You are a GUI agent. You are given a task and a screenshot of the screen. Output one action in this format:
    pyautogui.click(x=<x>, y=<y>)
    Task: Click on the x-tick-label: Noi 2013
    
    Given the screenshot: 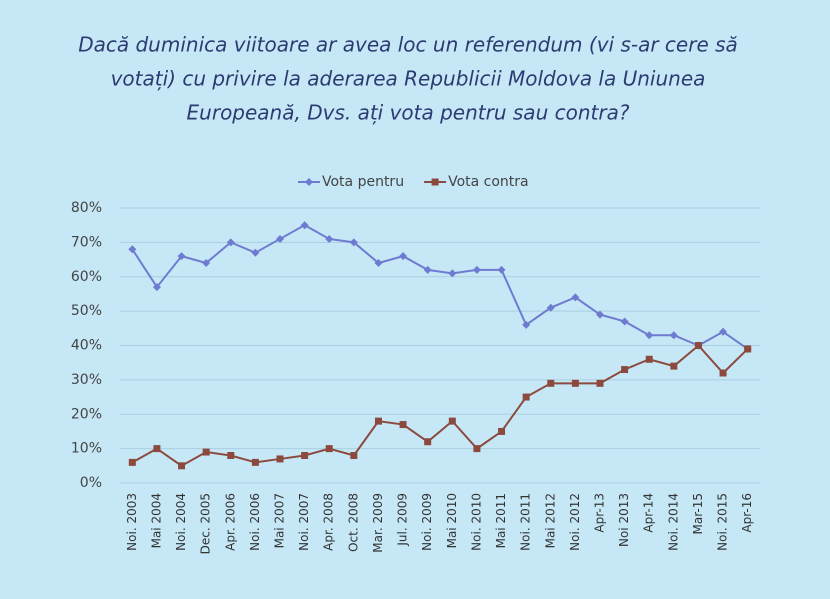 What is the action you would take?
    pyautogui.click(x=624, y=520)
    